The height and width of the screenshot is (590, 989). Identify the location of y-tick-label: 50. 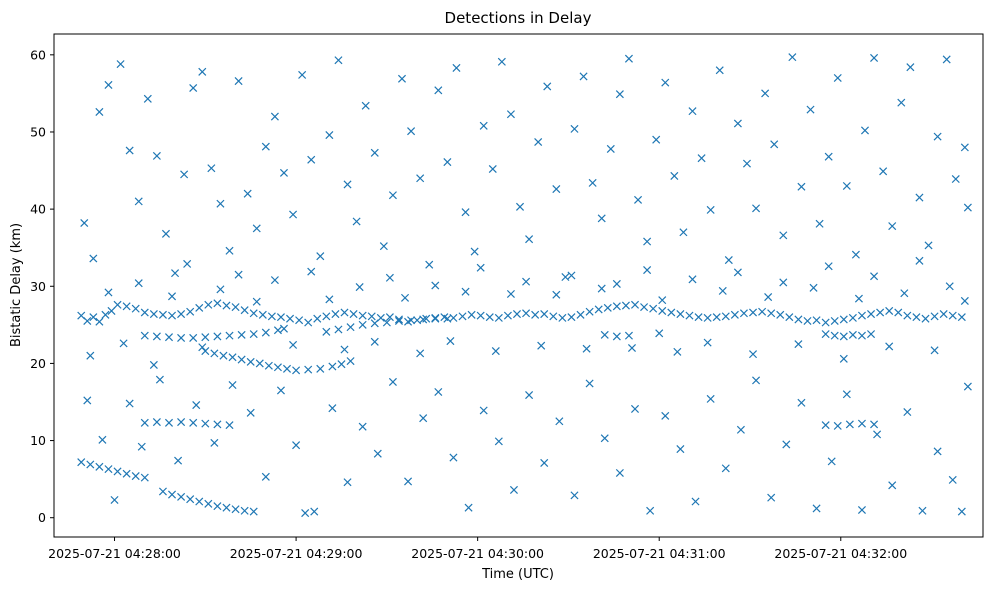
(38, 131).